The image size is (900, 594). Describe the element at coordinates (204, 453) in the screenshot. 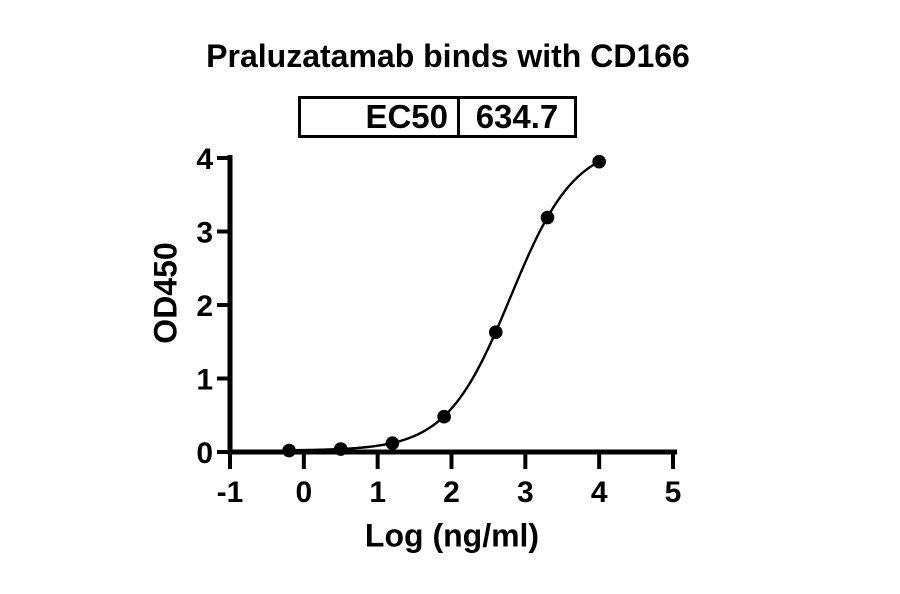

I see `y-tick-label: 0` at that location.